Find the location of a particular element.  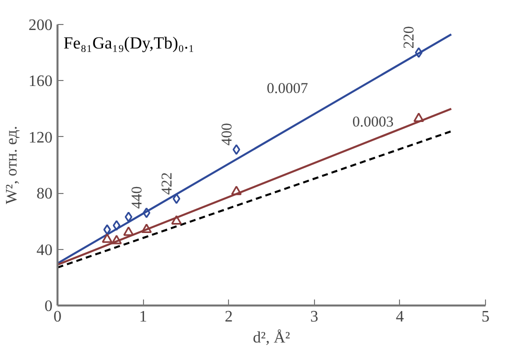

annotation: 400 is located at coordinates (227, 134).